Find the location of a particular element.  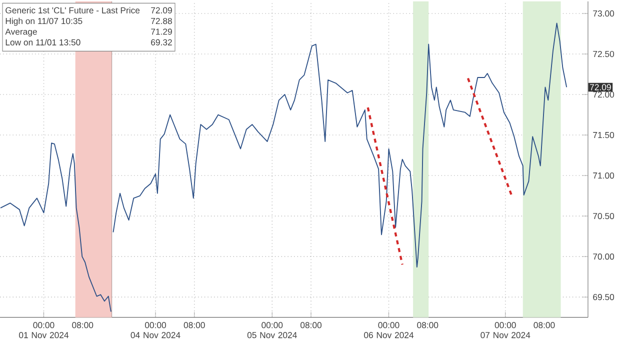

text: 72.09 is located at coordinates (600, 87).